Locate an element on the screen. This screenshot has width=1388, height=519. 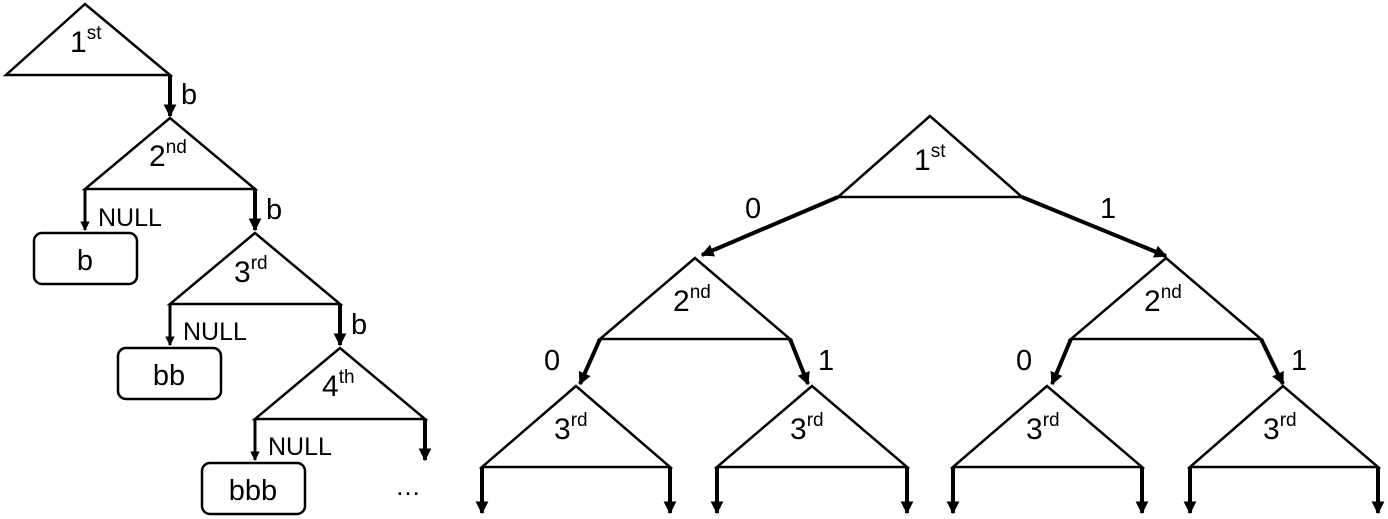
leaf-label: bbb is located at coordinates (253, 491).